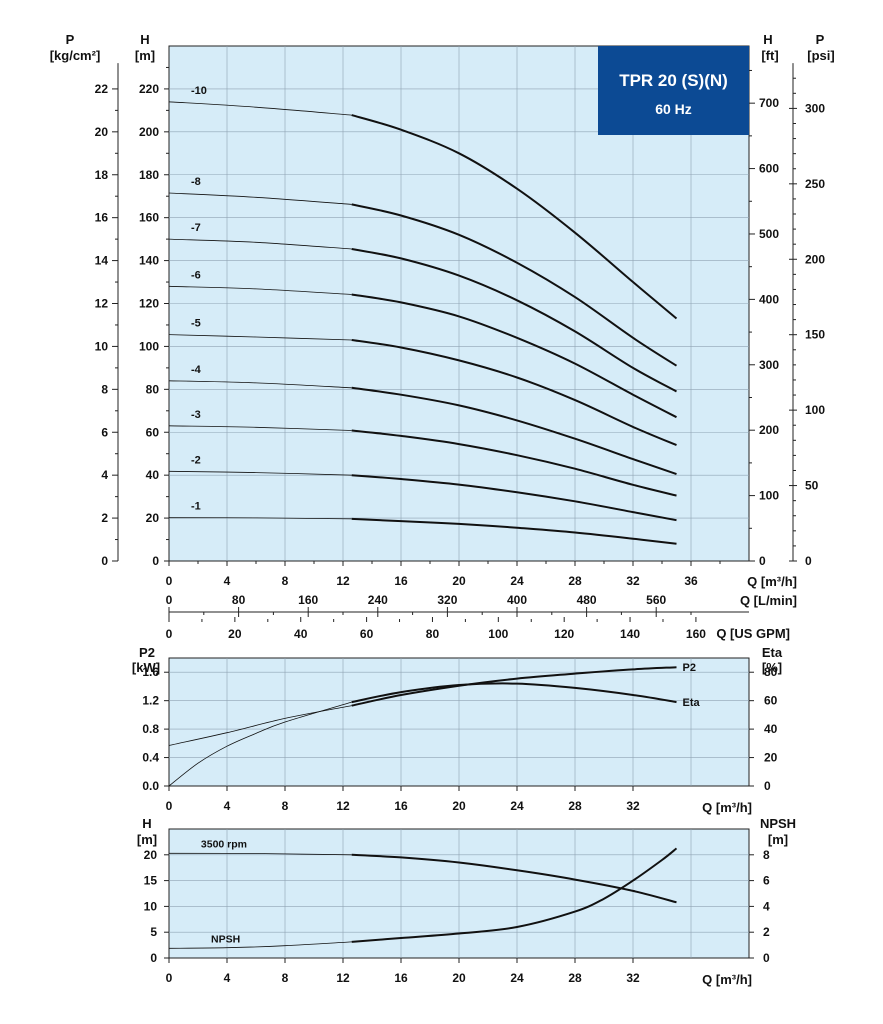  I want to click on p-psi-axis-unit: [psi], so click(820, 55).